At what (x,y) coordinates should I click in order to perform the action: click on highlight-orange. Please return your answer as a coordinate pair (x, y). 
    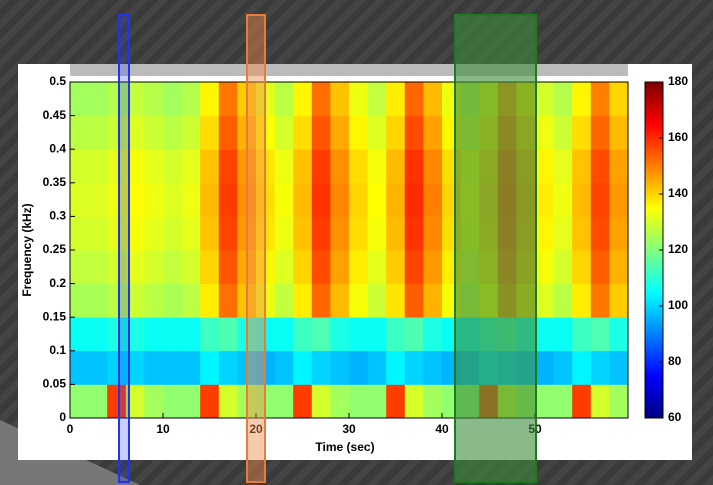
    Looking at the image, I should click on (256, 248).